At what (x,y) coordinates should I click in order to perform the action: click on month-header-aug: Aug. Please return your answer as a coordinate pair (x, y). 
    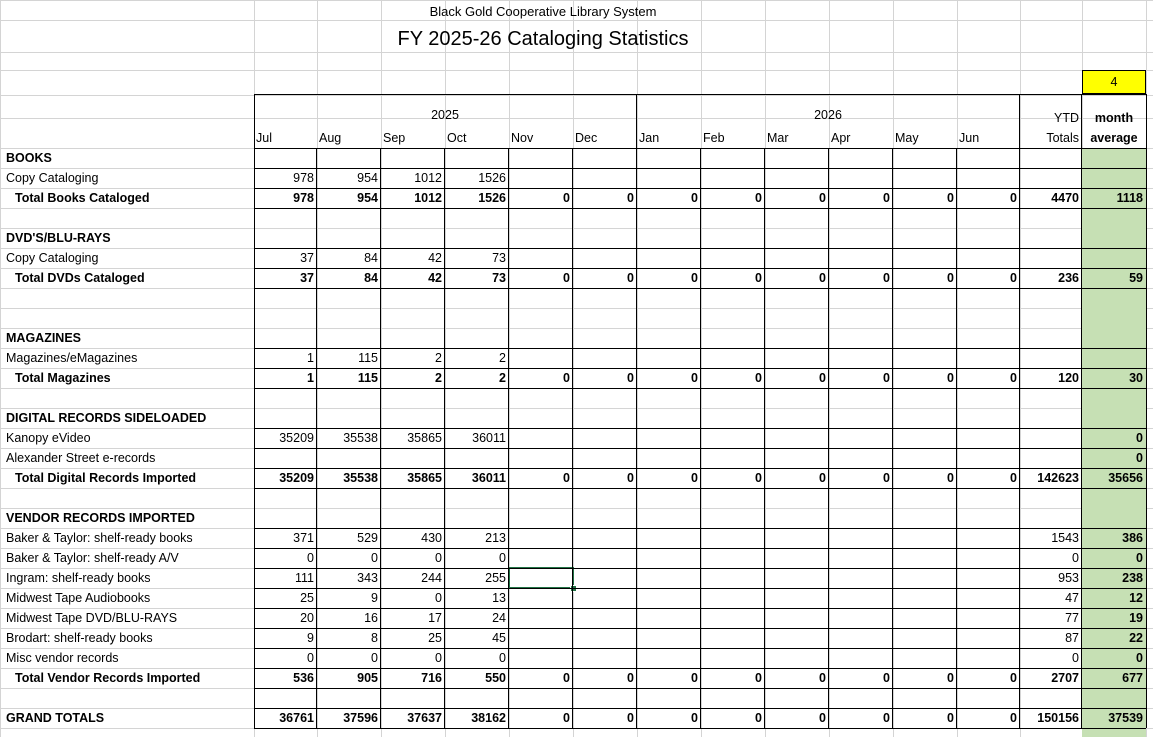
    Looking at the image, I should click on (330, 138).